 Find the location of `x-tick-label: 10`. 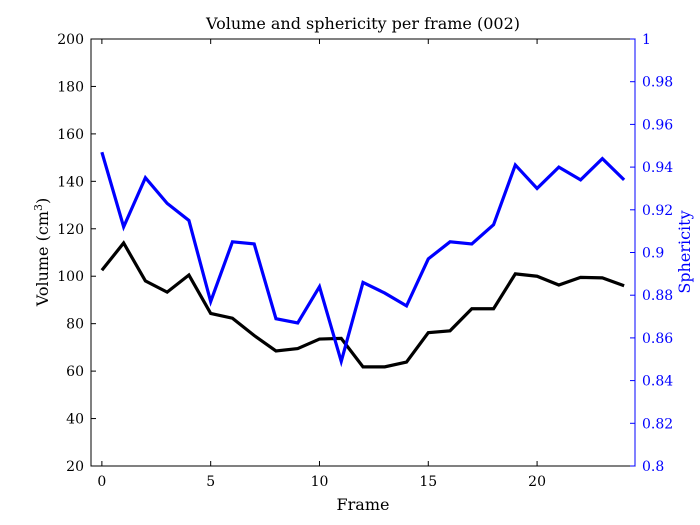

x-tick-label: 10 is located at coordinates (320, 482).